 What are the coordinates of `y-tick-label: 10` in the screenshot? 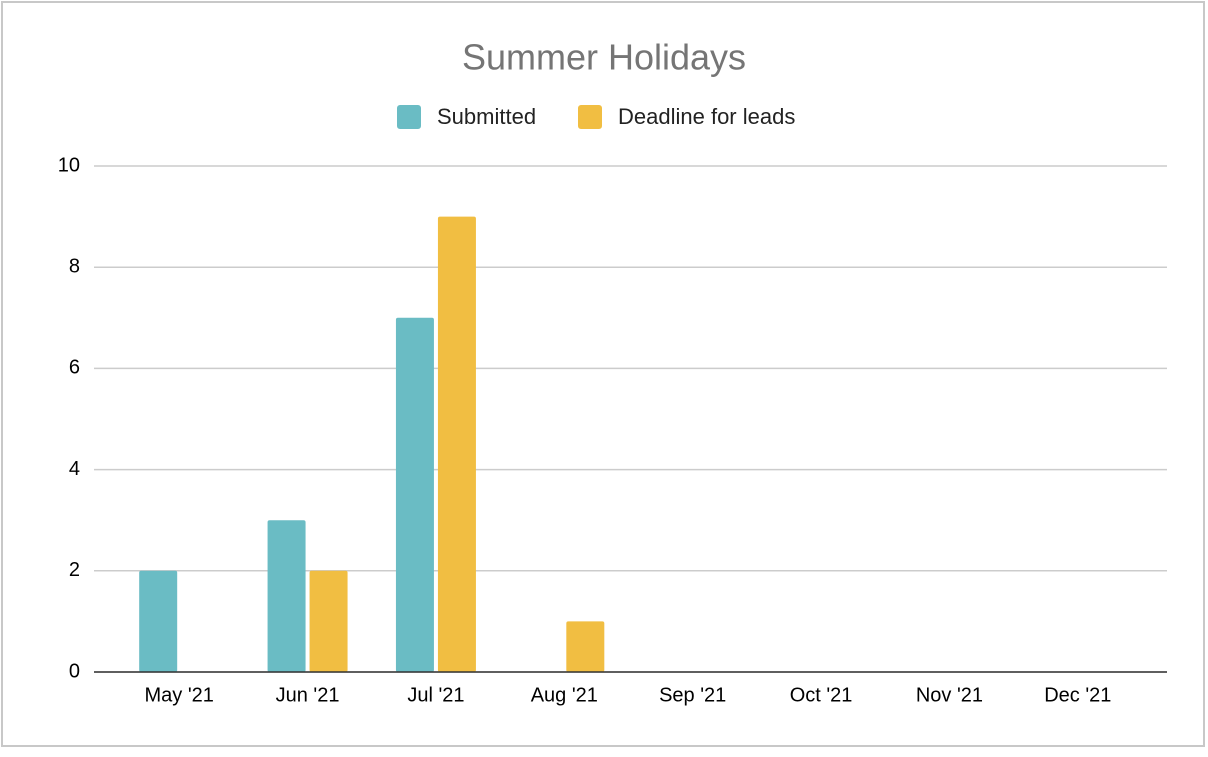 It's located at (69, 165).